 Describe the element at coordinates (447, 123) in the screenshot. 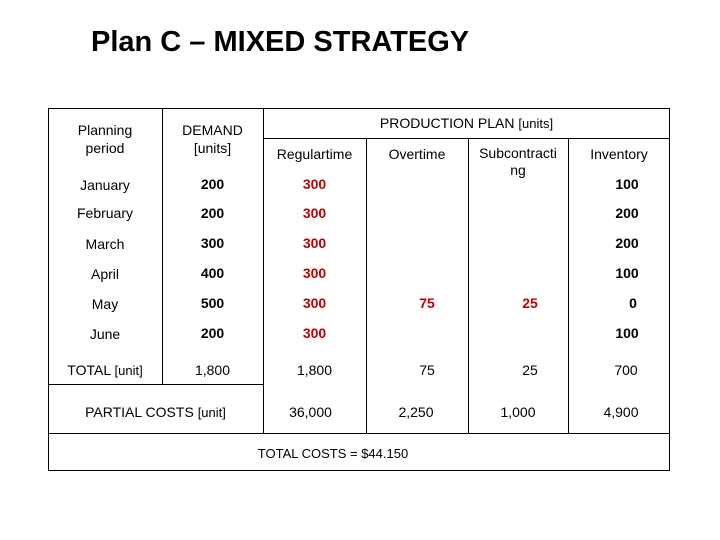

I see `header-text: PRODUCTION PLAN` at that location.